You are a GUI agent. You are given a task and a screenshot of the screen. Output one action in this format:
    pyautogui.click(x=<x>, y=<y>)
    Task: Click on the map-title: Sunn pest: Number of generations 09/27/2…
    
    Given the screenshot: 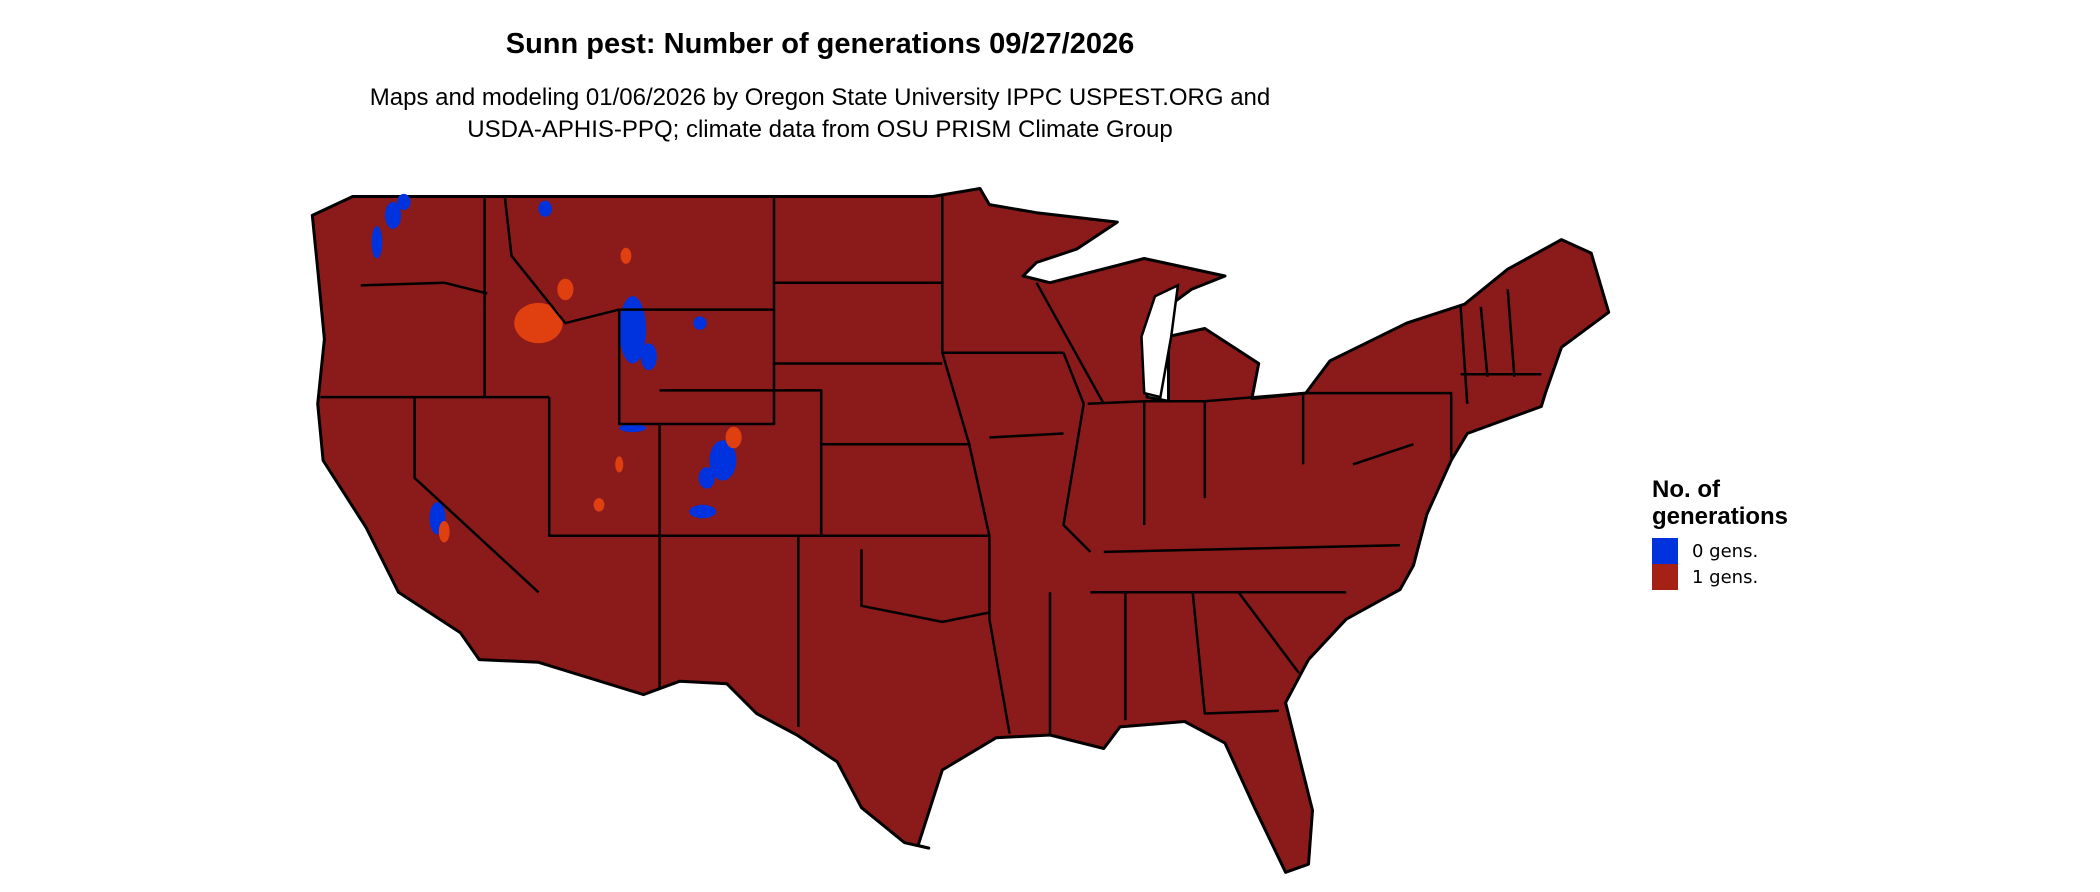 What is the action you would take?
    pyautogui.click(x=820, y=44)
    